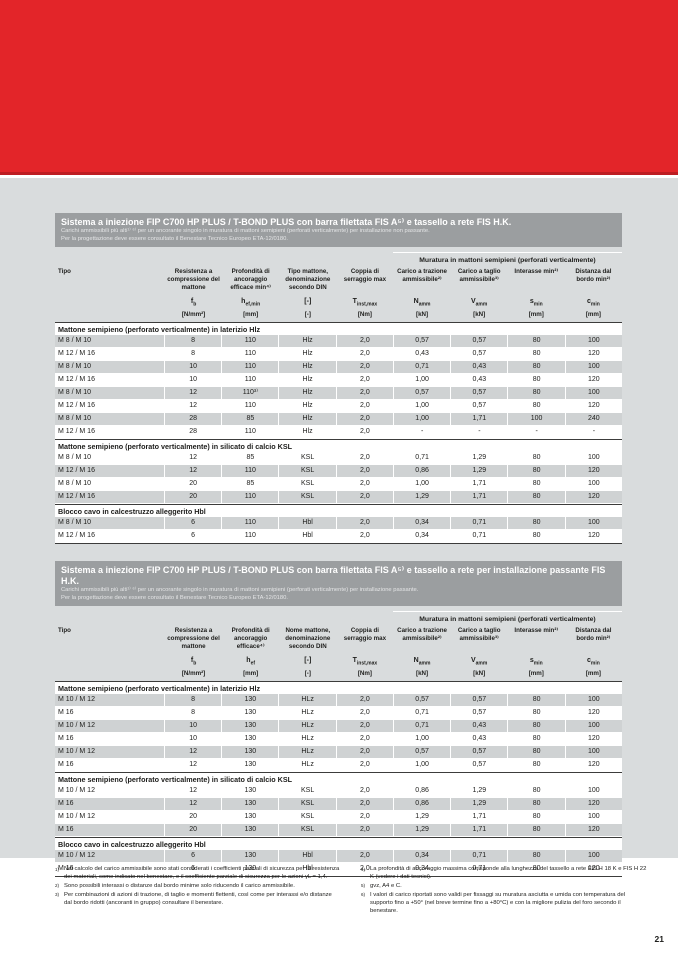 Image resolution: width=678 pixels, height=959 pixels. I want to click on table-row: M 10 / M 12 8 130 HLz 2,0 0,57 0,57 80 100, so click(338, 701).